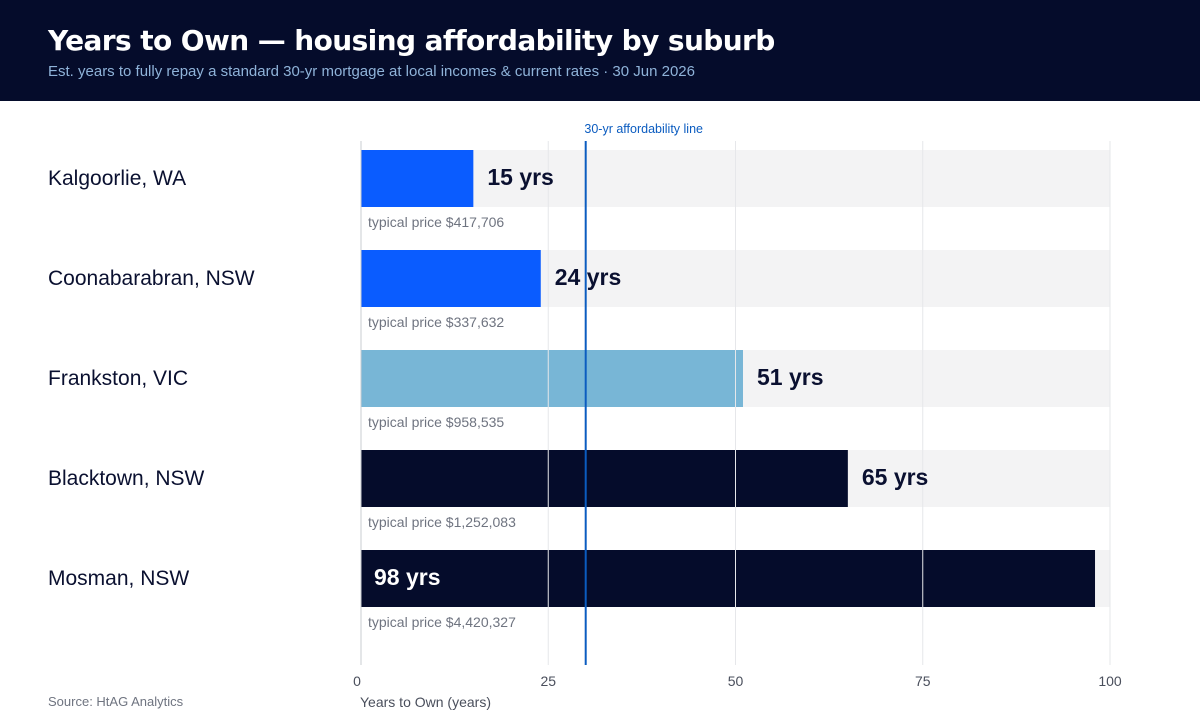 This screenshot has width=1200, height=720. I want to click on category-label: Frankston, VIC, so click(118, 378).